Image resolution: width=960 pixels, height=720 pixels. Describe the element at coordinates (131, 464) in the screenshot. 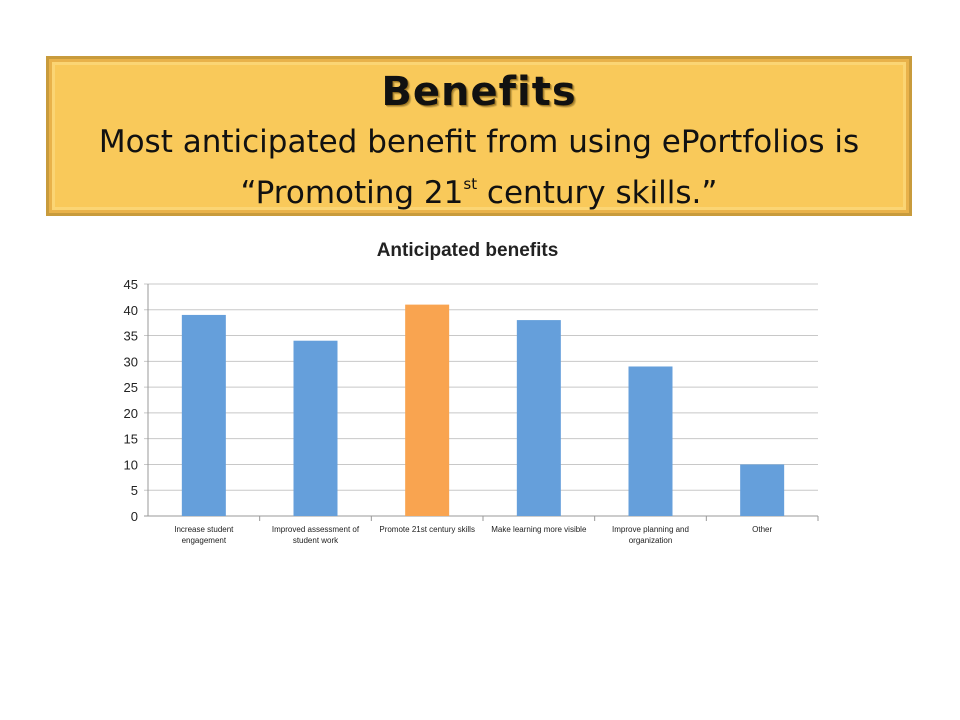

I see `y-tick-label: 10` at that location.